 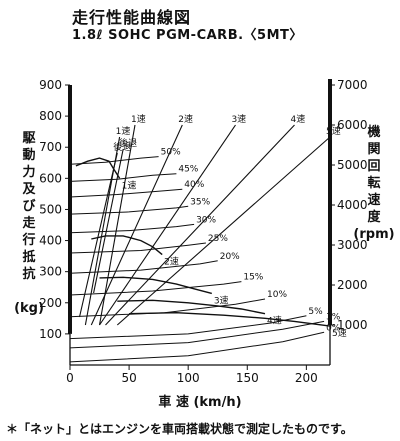 I want to click on drive-force-label: 4速, so click(x=274, y=321).